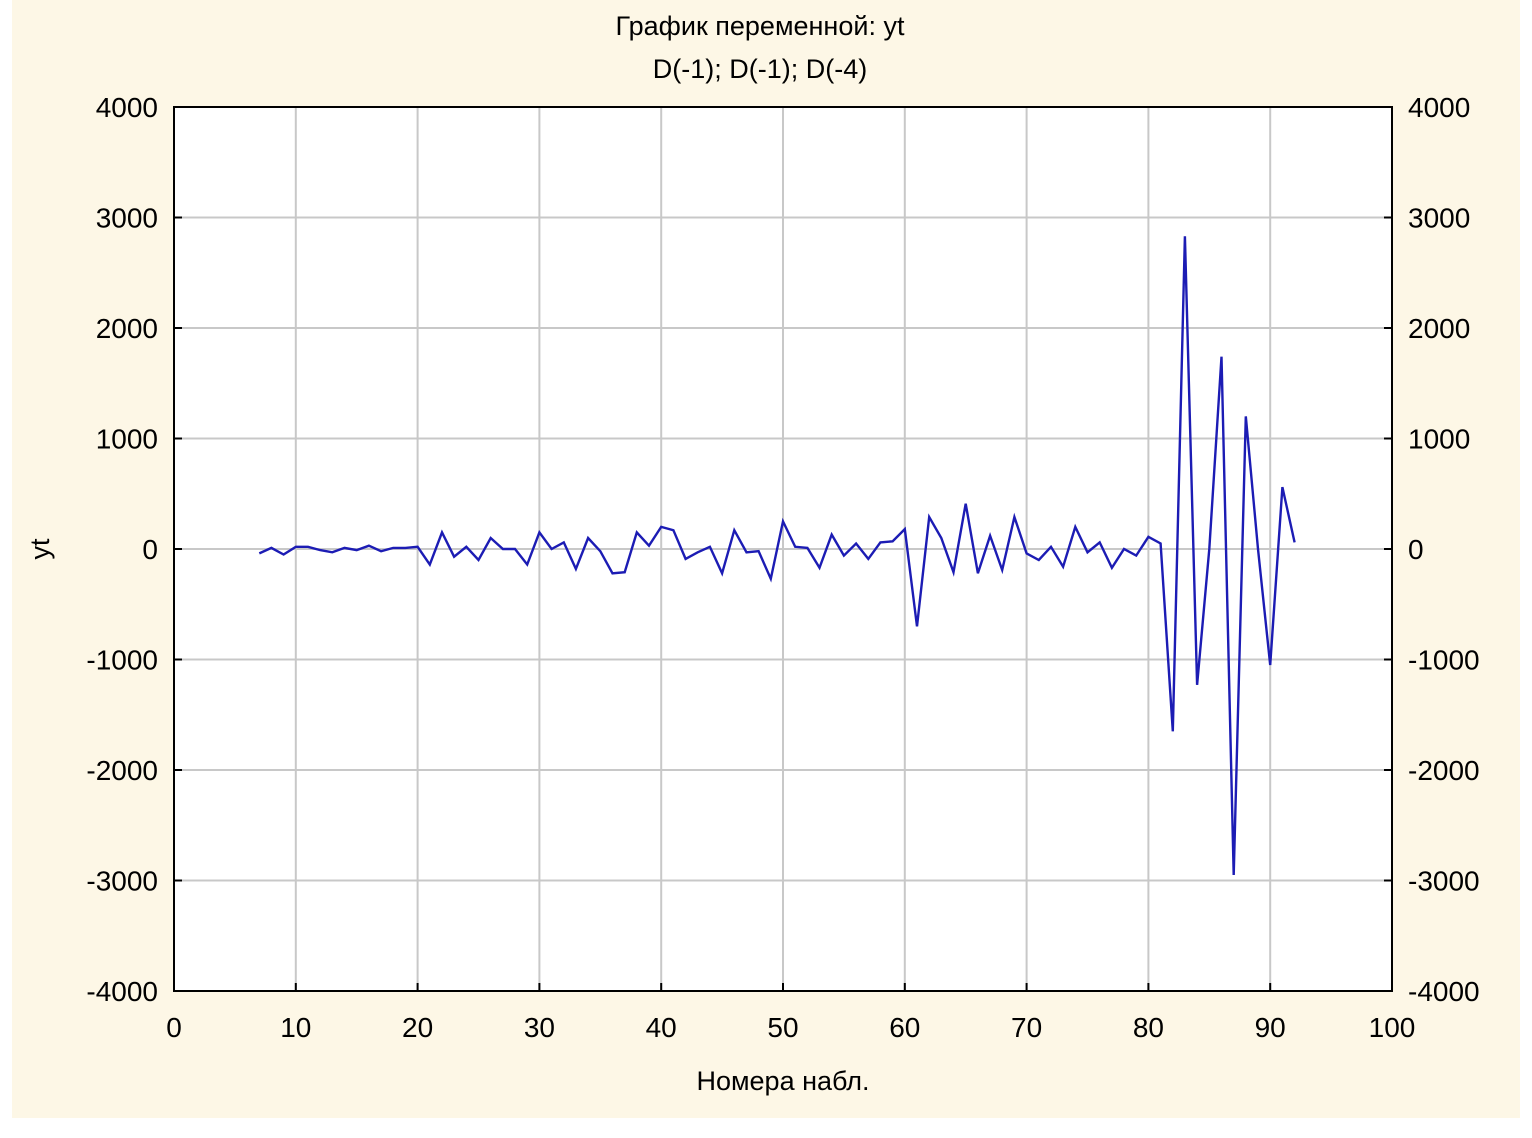 The width and height of the screenshot is (1532, 1138). What do you see at coordinates (1444, 660) in the screenshot?
I see `y-tick-label-right: -1000` at bounding box center [1444, 660].